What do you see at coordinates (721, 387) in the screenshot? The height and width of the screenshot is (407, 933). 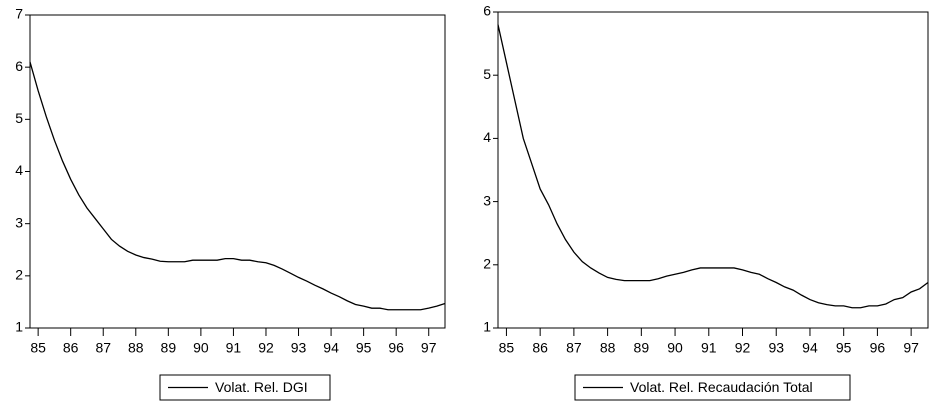 I see `legend-label: Volat. Rel. Recaudación Total` at bounding box center [721, 387].